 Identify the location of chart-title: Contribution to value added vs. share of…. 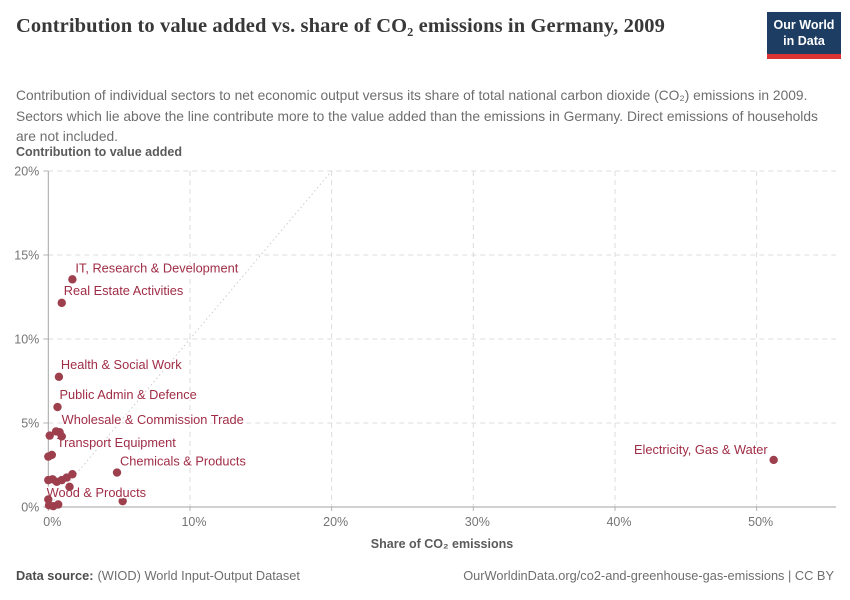
(340, 26).